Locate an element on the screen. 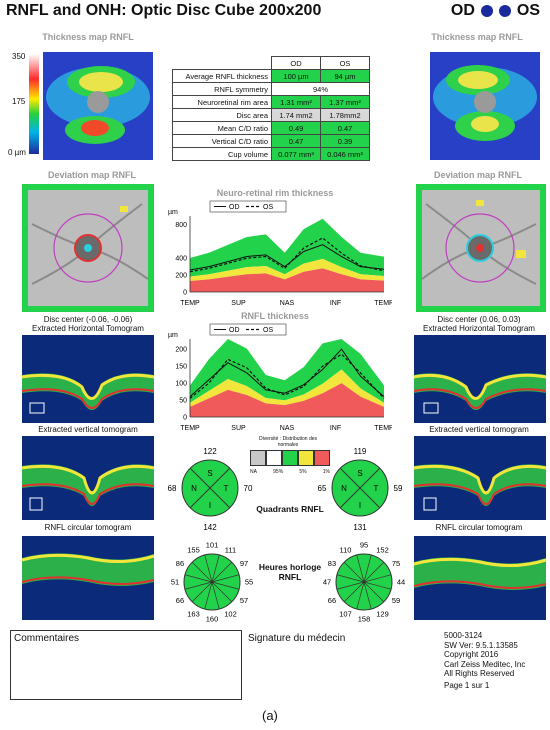 This screenshot has width=550, height=730. deviation-map-od is located at coordinates (88, 248).